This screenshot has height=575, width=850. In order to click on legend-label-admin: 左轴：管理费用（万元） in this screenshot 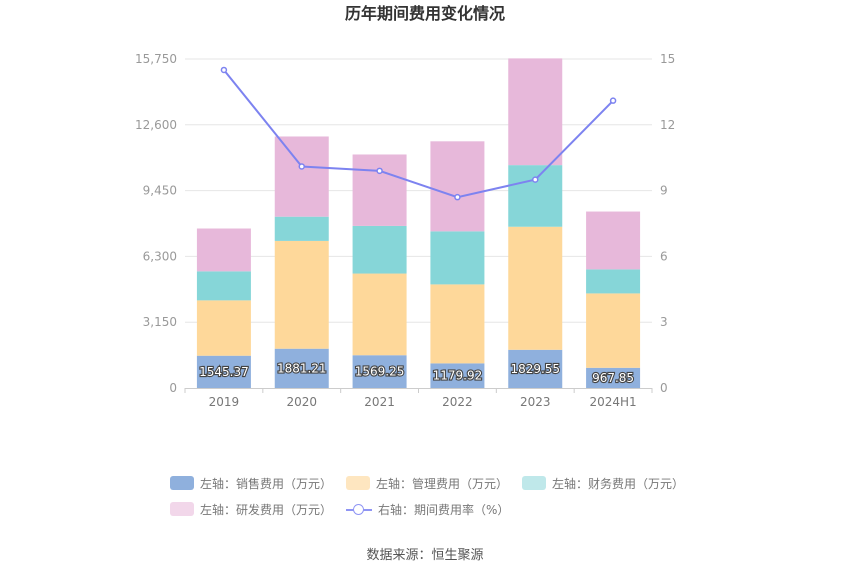, I will do `click(442, 483)`.